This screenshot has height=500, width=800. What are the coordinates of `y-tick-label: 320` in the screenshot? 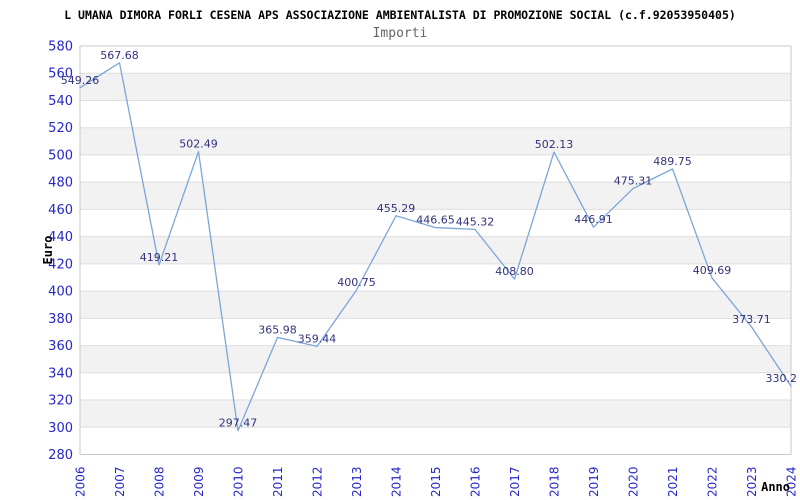 It's located at (60, 401).